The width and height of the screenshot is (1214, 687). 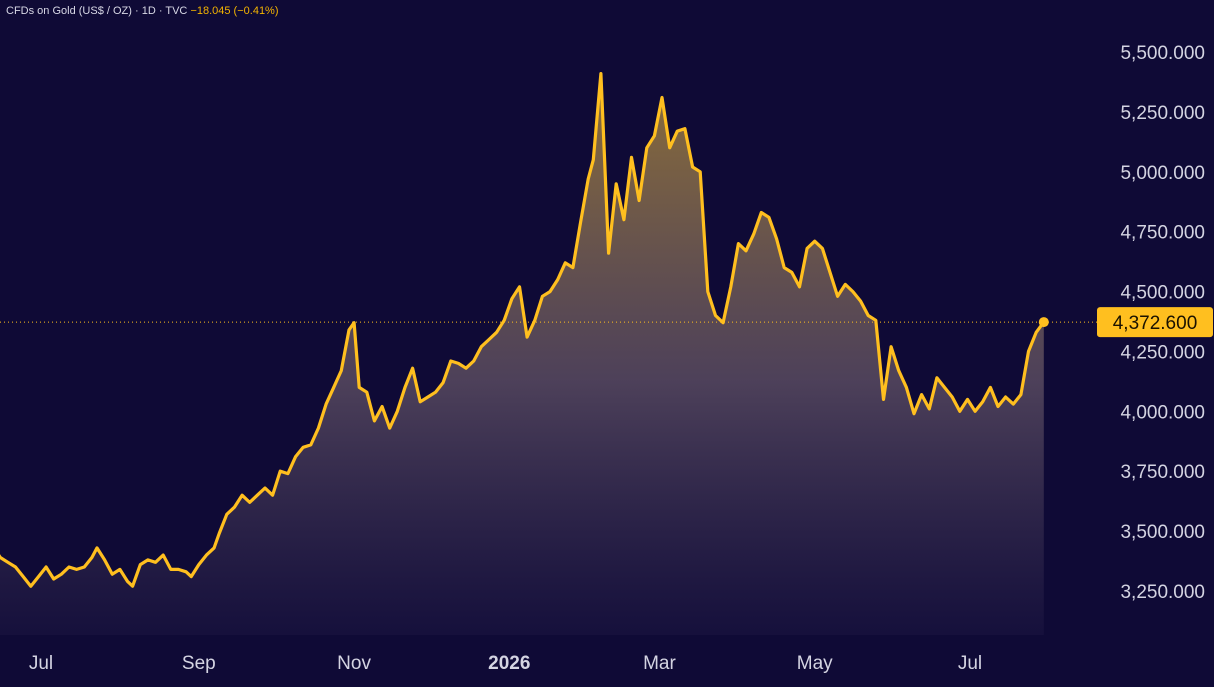 What do you see at coordinates (509, 663) in the screenshot?
I see `x-tick-label: 2026` at bounding box center [509, 663].